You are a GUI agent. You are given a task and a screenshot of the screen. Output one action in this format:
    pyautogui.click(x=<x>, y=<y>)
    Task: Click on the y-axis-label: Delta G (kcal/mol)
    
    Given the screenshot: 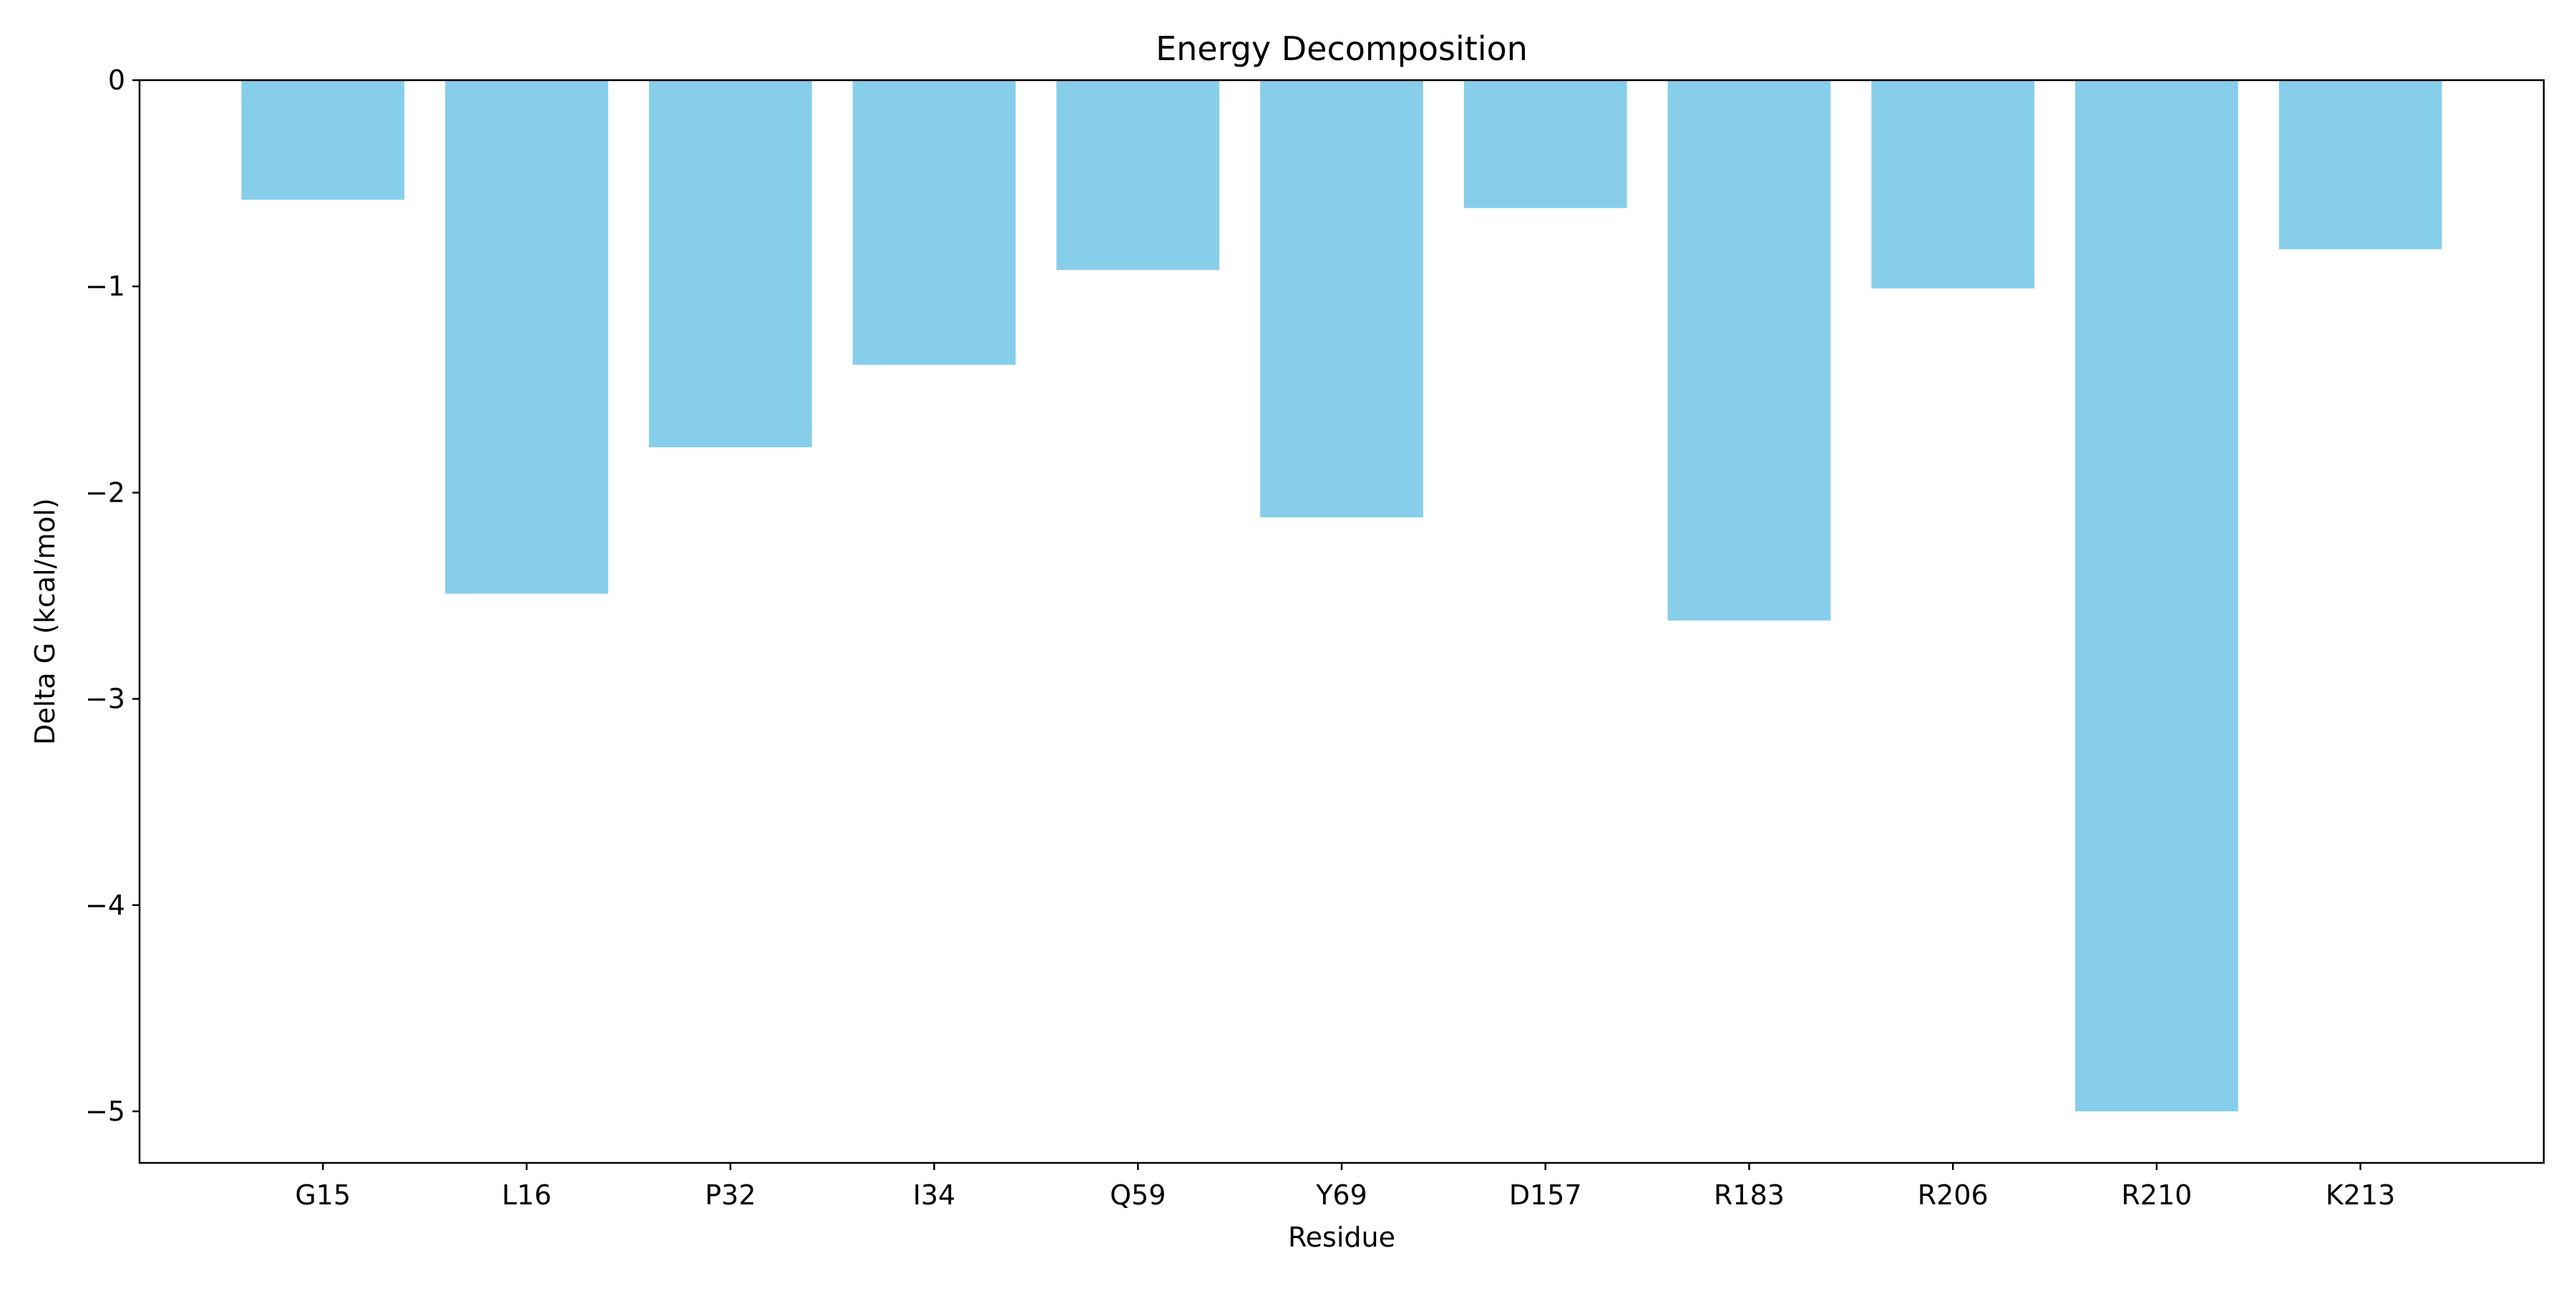 What is the action you would take?
    pyautogui.click(x=45, y=621)
    